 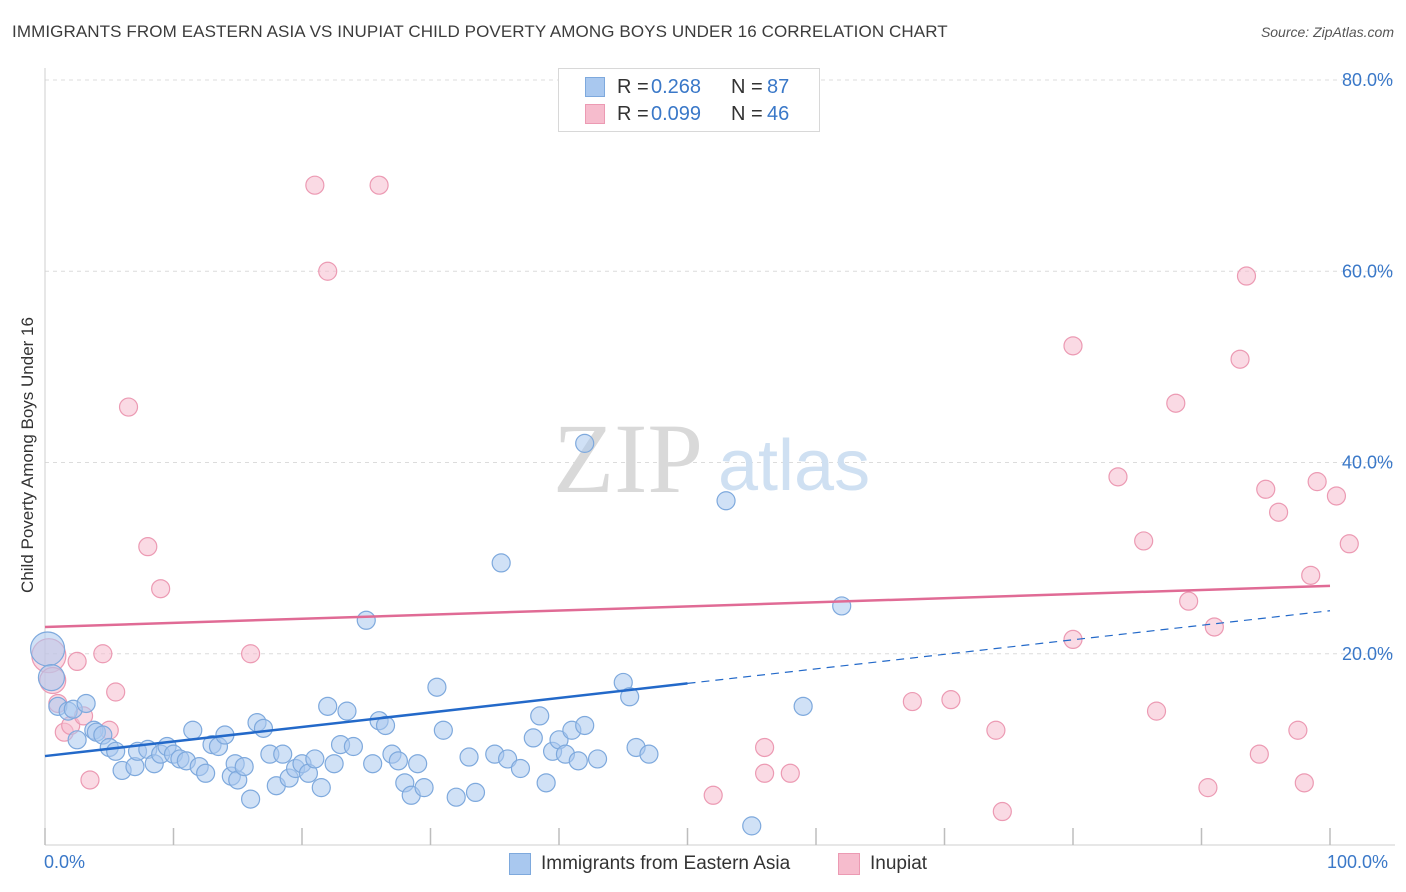 What do you see at coordinates (1358, 862) in the screenshot?
I see `x-tick-max: 100.0%` at bounding box center [1358, 862].